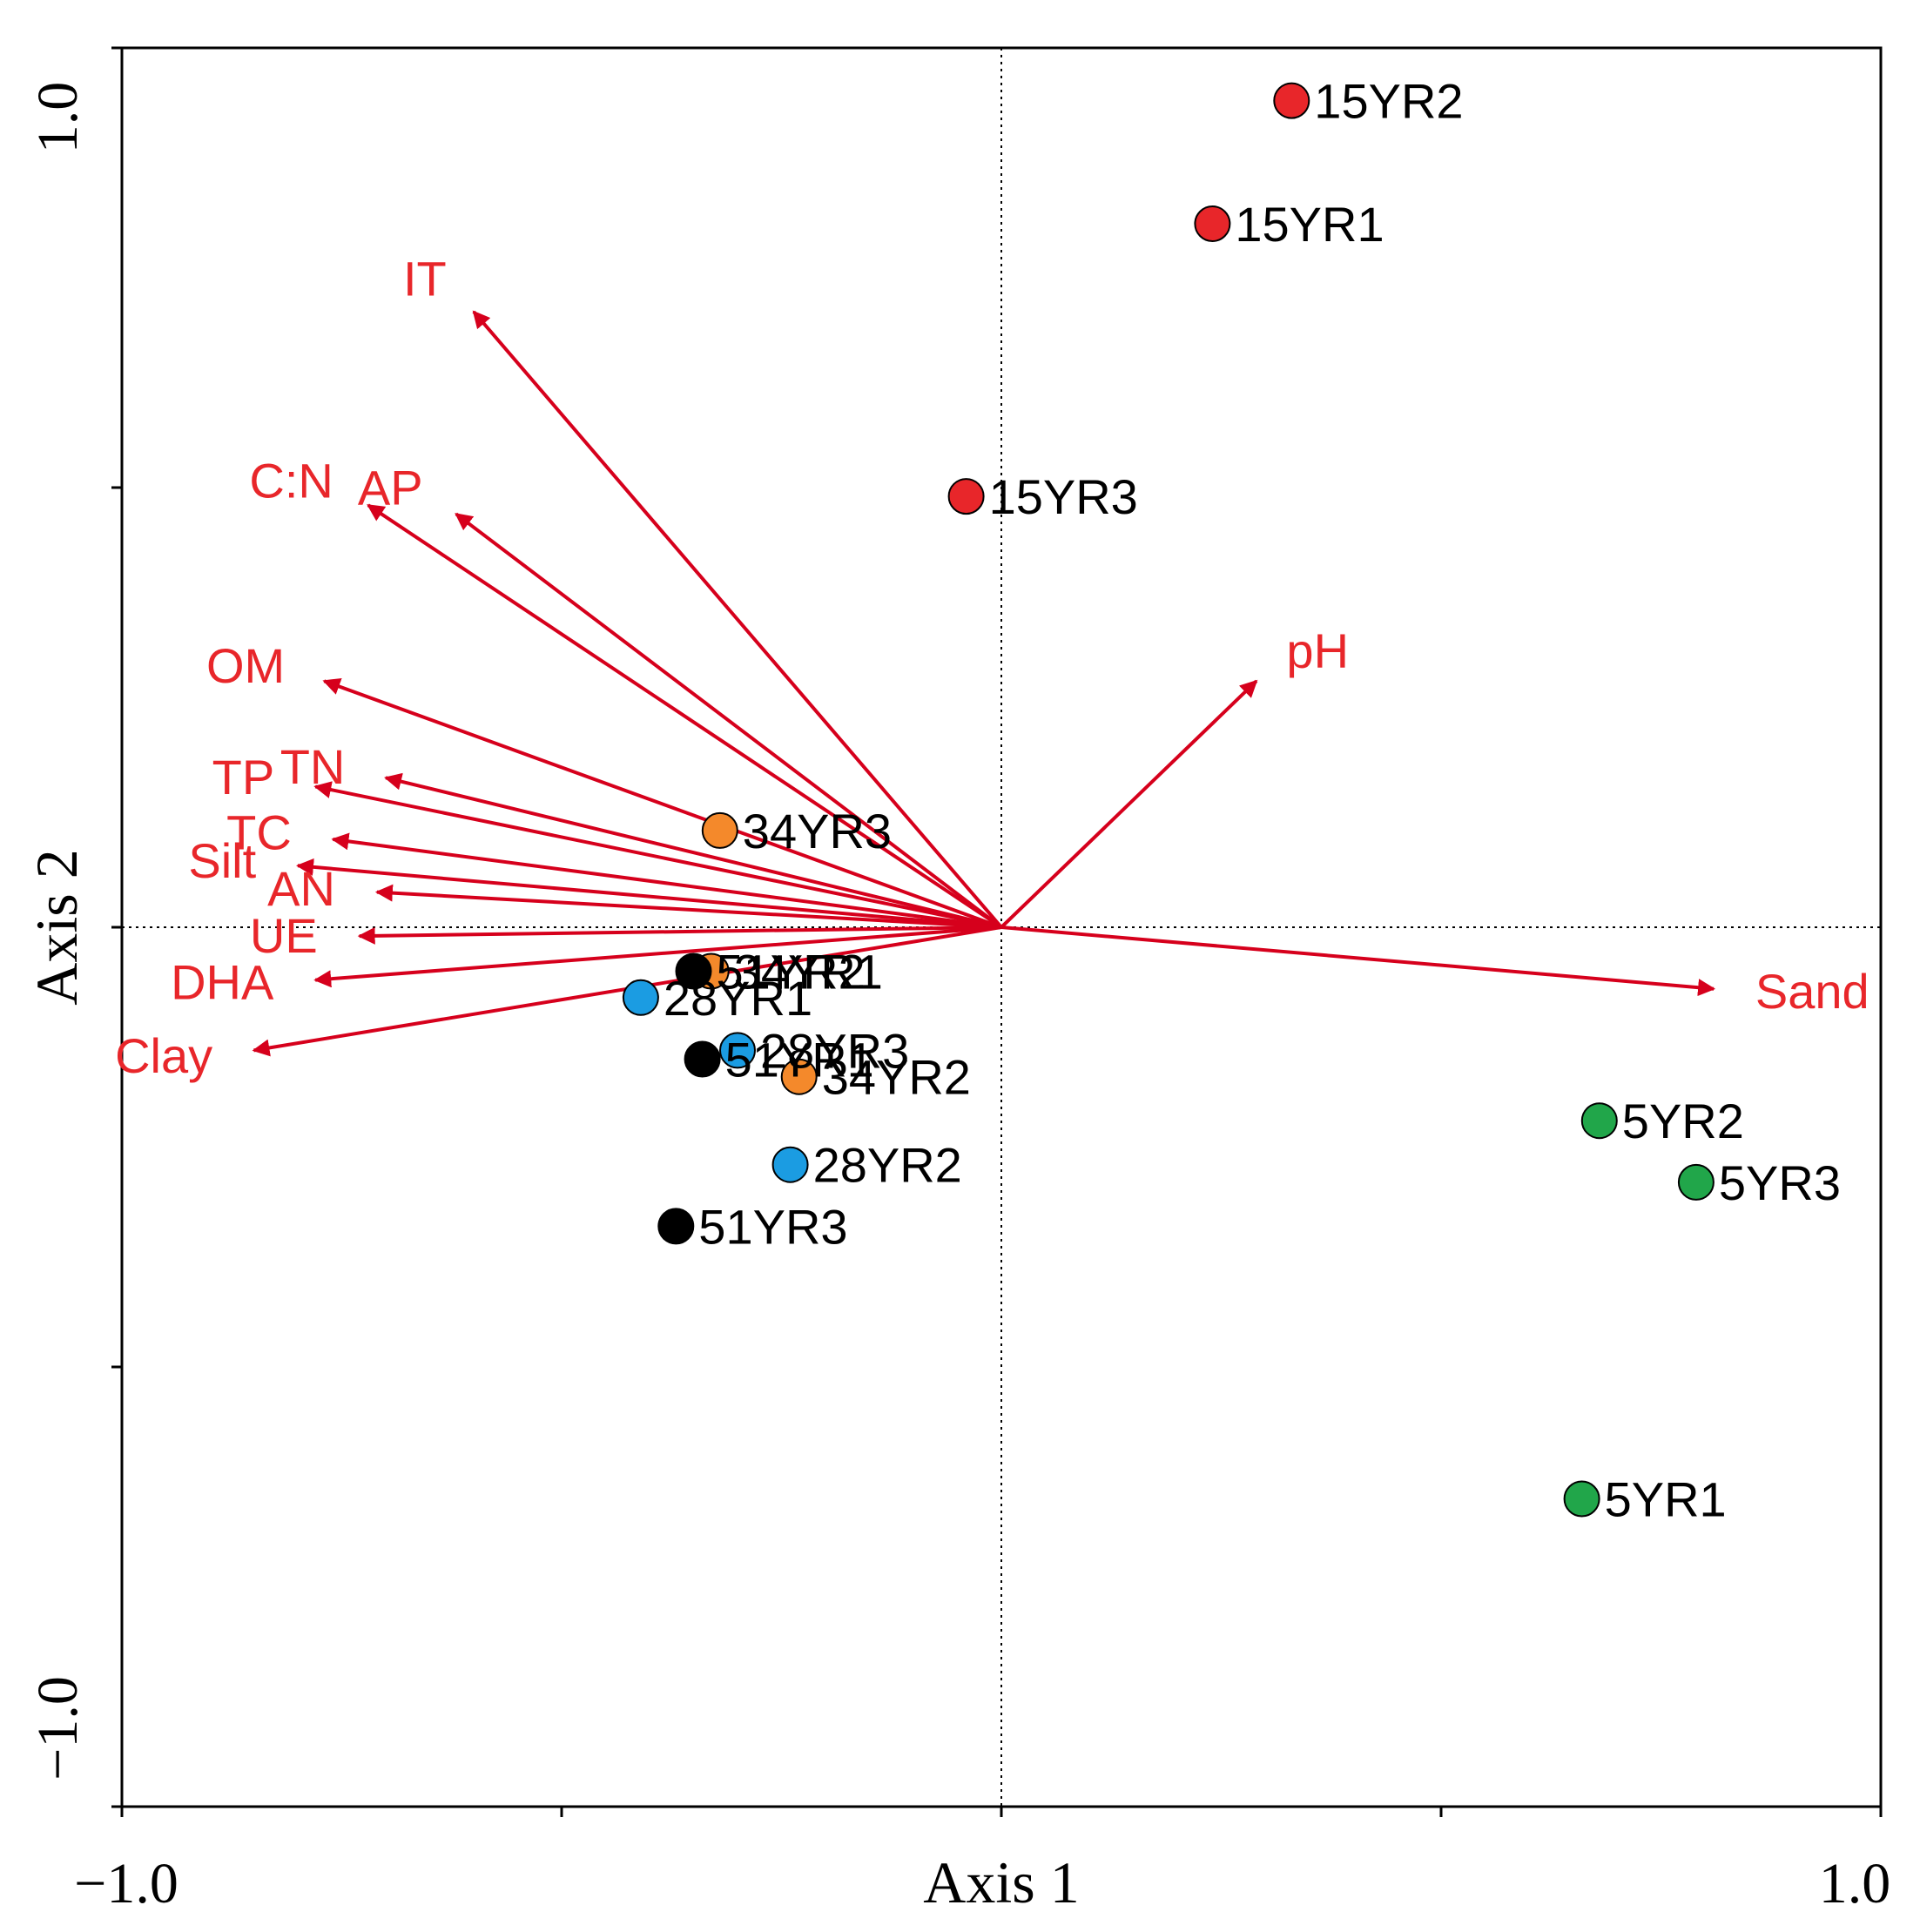 The width and height of the screenshot is (1920, 1932). What do you see at coordinates (1855, 1883) in the screenshot?
I see `x-tick-max: 1.0` at bounding box center [1855, 1883].